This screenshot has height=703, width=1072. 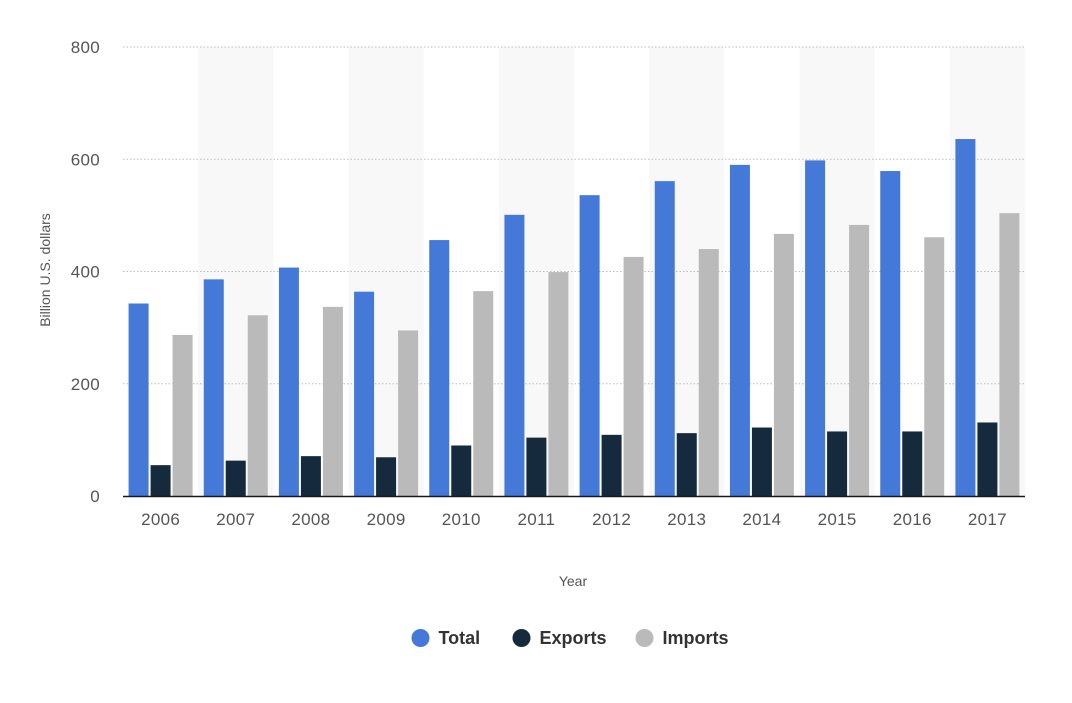 I want to click on x-axis-title: Year, so click(x=573, y=581).